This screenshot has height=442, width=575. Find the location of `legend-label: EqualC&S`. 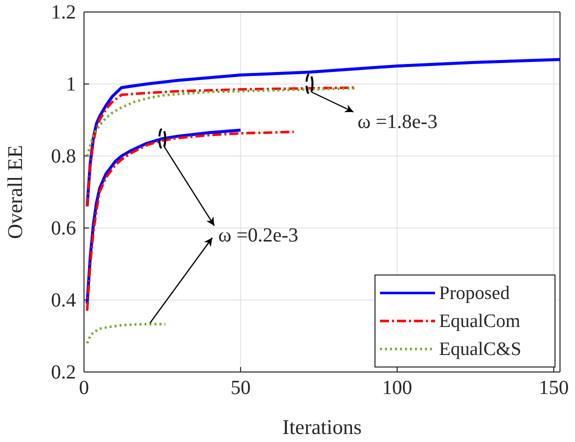

legend-label: EqualC&S is located at coordinates (480, 349).